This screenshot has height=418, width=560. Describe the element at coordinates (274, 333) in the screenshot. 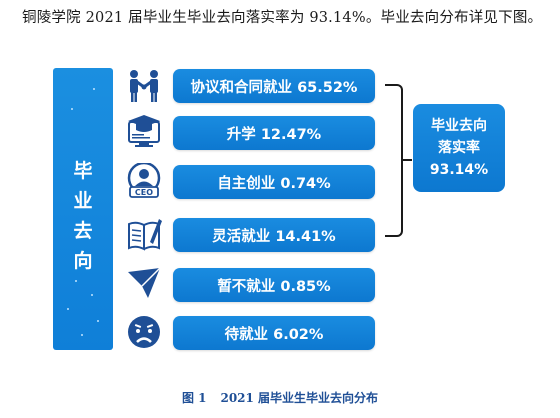

I see `destination-item-awaiting: 待就业 6.02%` at that location.